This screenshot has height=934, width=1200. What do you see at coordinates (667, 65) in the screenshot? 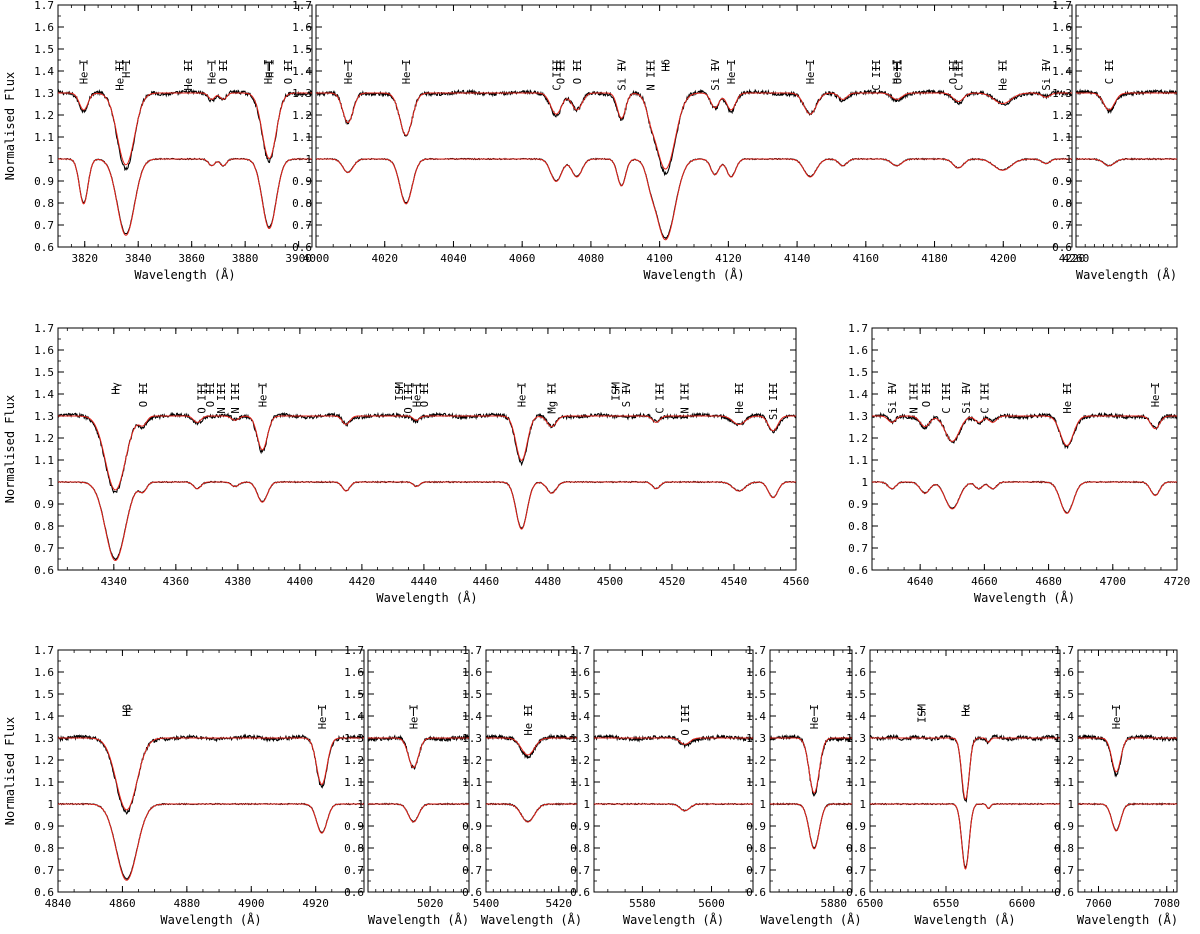
I see `spectral-line-label: Hδ` at bounding box center [667, 65].